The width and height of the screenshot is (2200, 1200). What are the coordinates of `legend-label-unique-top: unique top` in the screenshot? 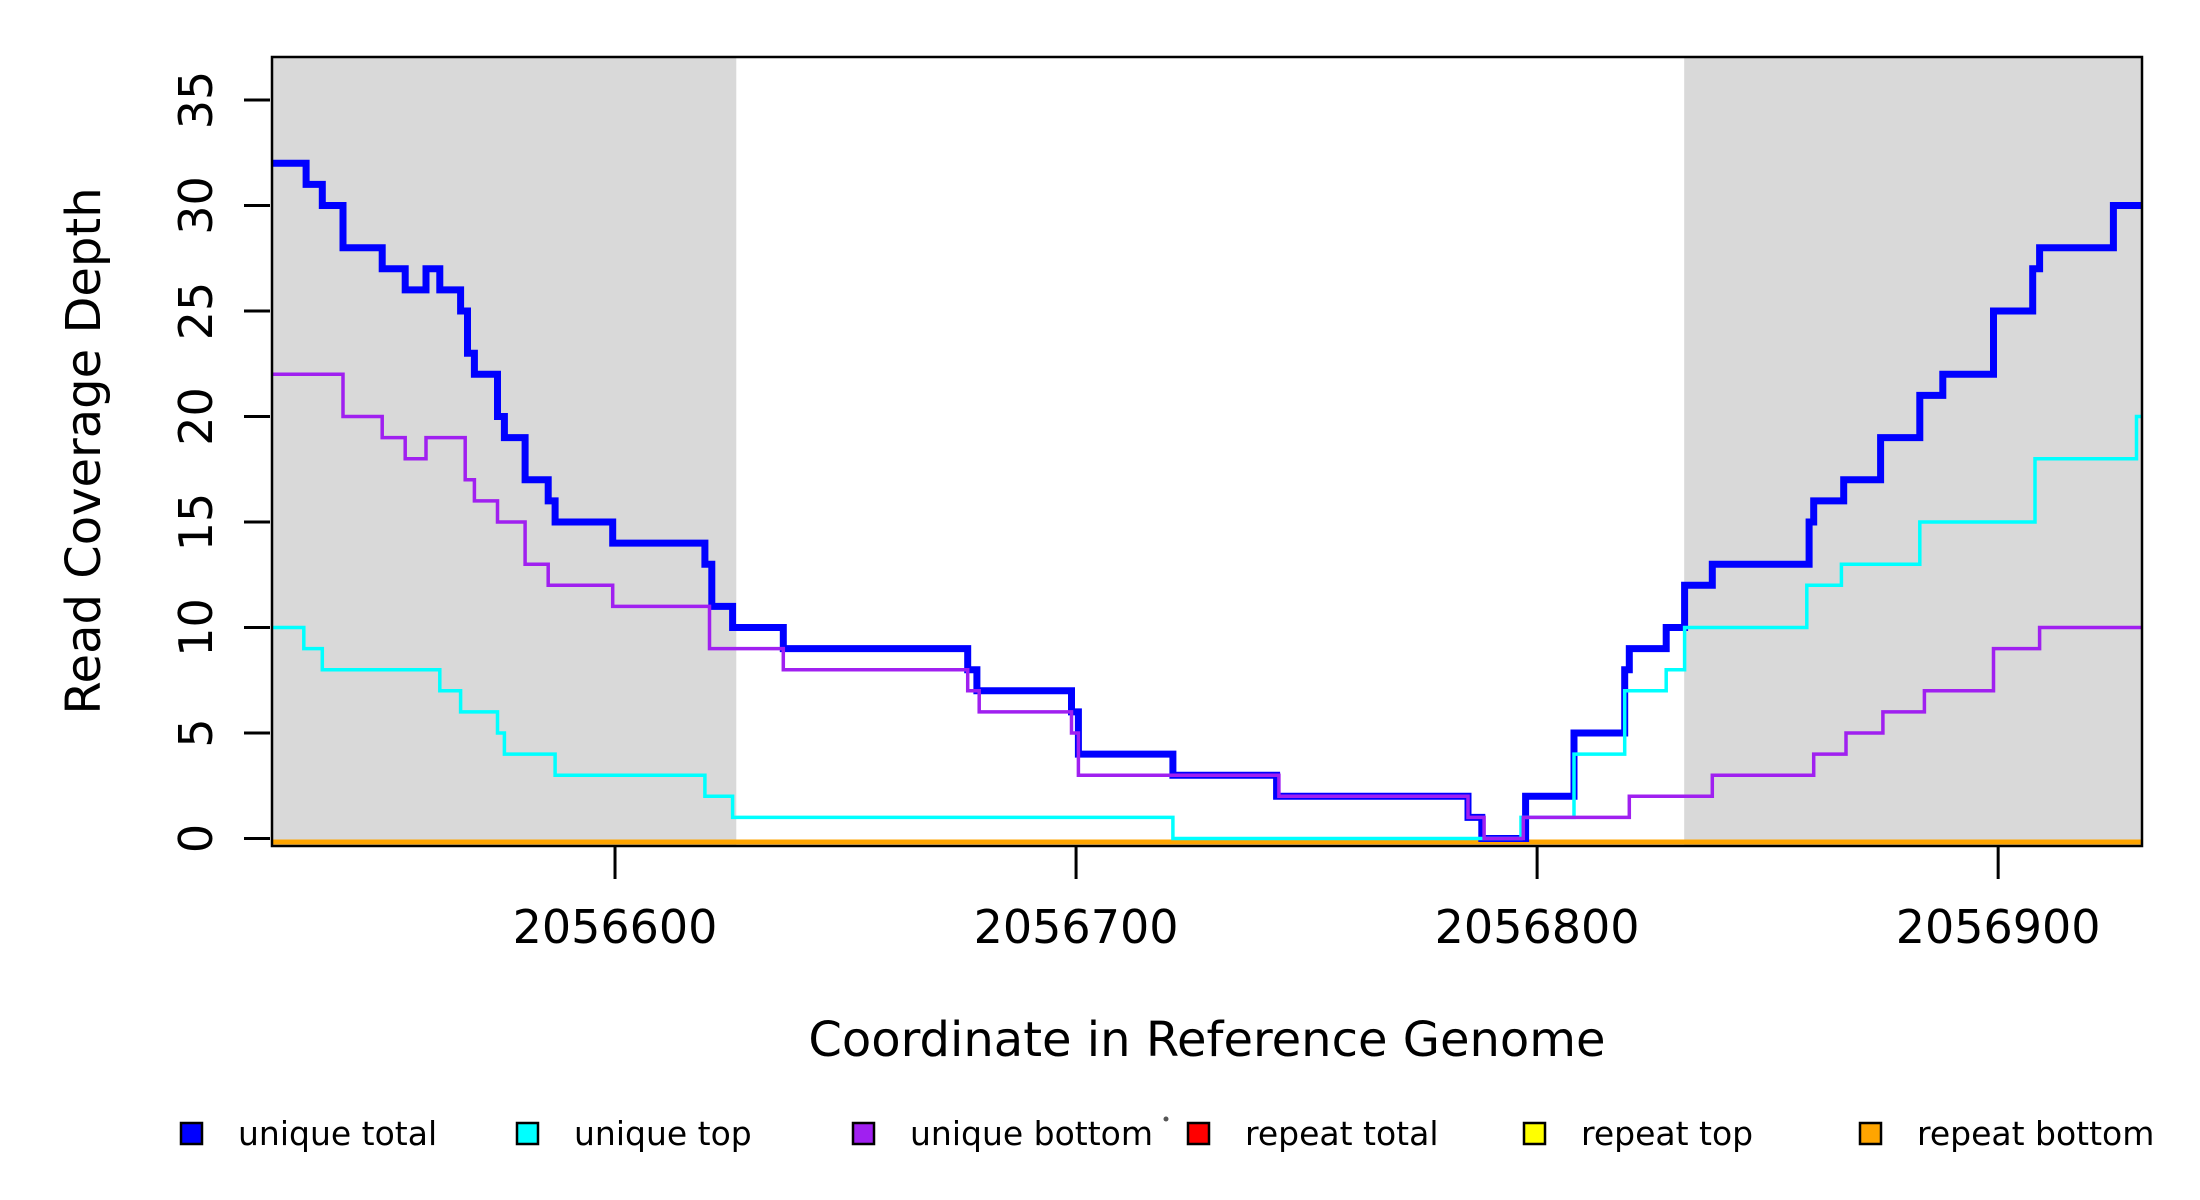 It's located at (663, 1133).